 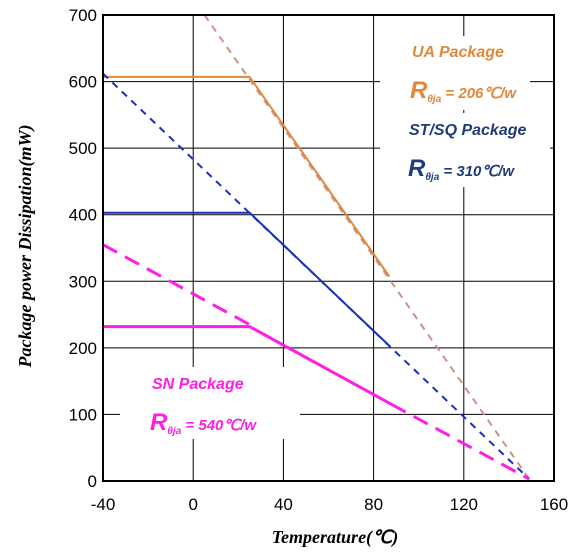 What do you see at coordinates (159, 422) in the screenshot?
I see `sn-r-symbol: R` at bounding box center [159, 422].